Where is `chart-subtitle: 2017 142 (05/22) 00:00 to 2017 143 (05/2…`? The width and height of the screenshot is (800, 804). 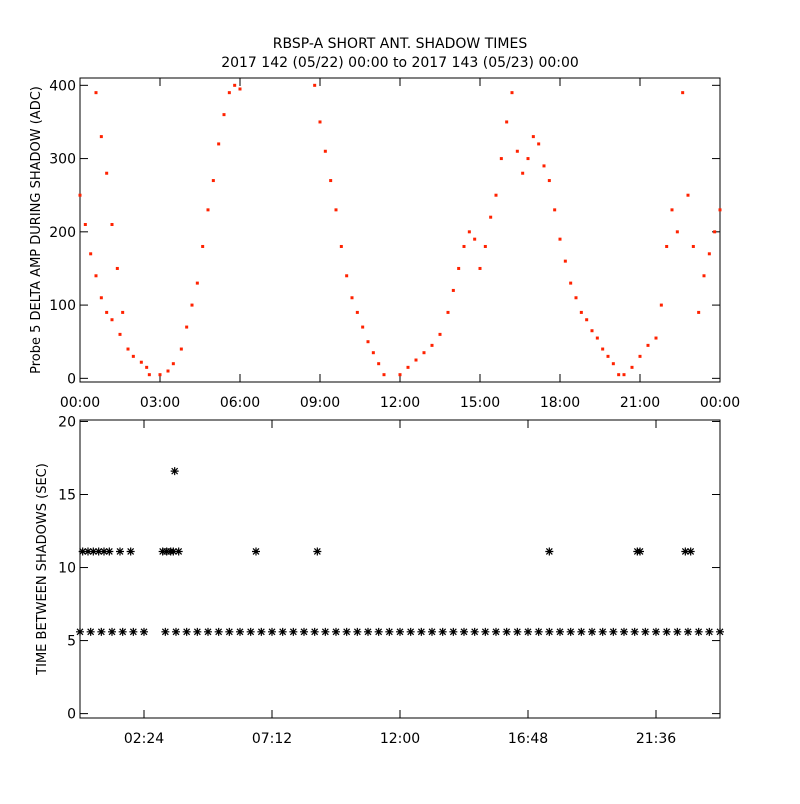 chart-subtitle: 2017 142 (05/22) 00:00 to 2017 143 (05/2… is located at coordinates (400, 63).